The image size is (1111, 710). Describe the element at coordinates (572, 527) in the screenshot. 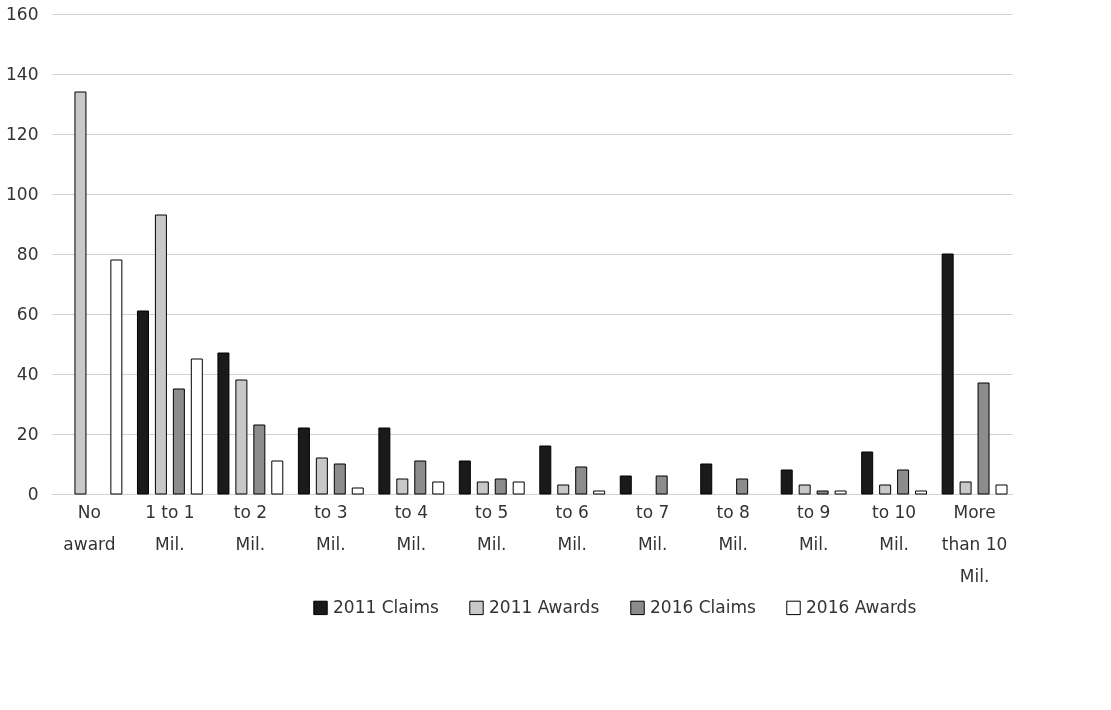

I see `x-tick-label: to 6 Mil.` at that location.